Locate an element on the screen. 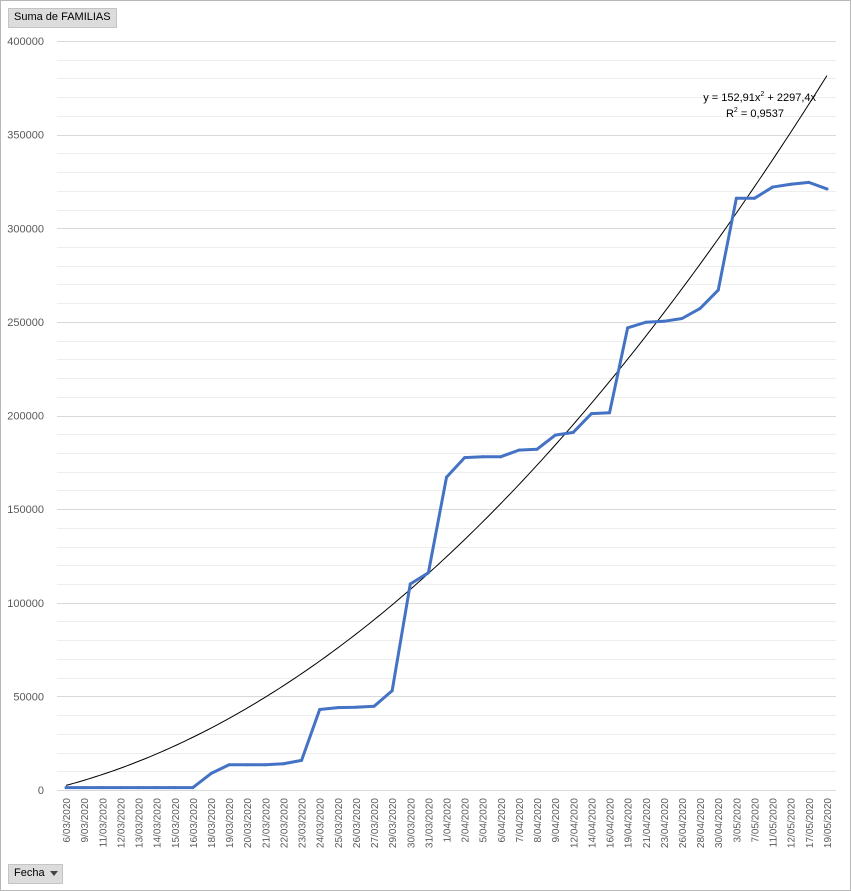 This screenshot has width=851, height=891. values-field-button: Suma de FAMILIAS is located at coordinates (62, 18).